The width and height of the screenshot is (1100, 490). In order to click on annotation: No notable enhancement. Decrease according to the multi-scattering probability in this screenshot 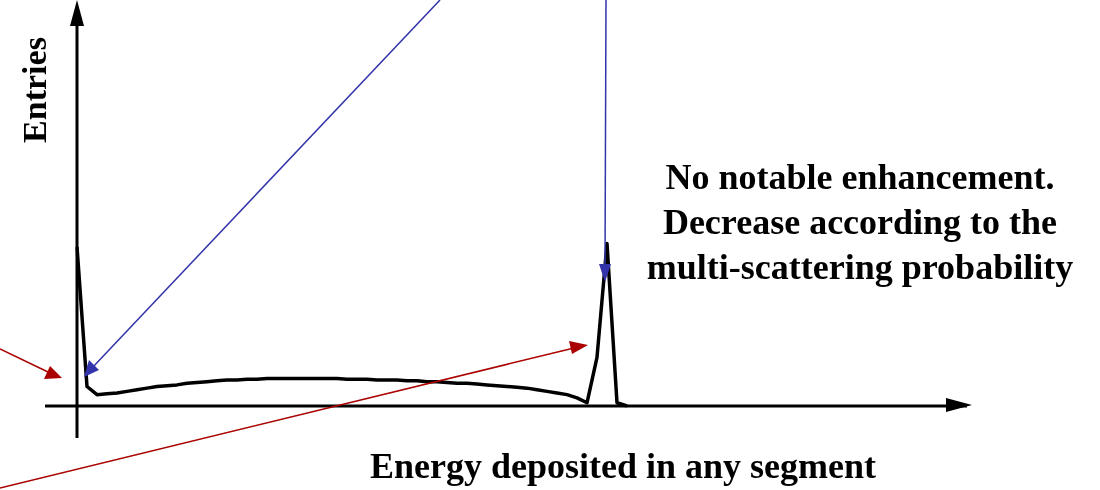, I will do `click(860, 222)`.